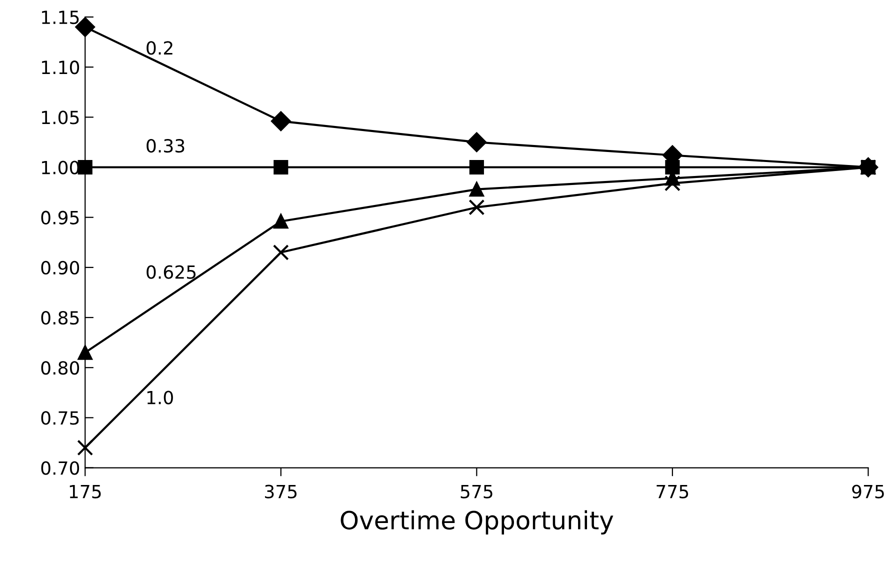 The height and width of the screenshot is (567, 896). I want to click on y-tick-label: 1.05, so click(60, 117).